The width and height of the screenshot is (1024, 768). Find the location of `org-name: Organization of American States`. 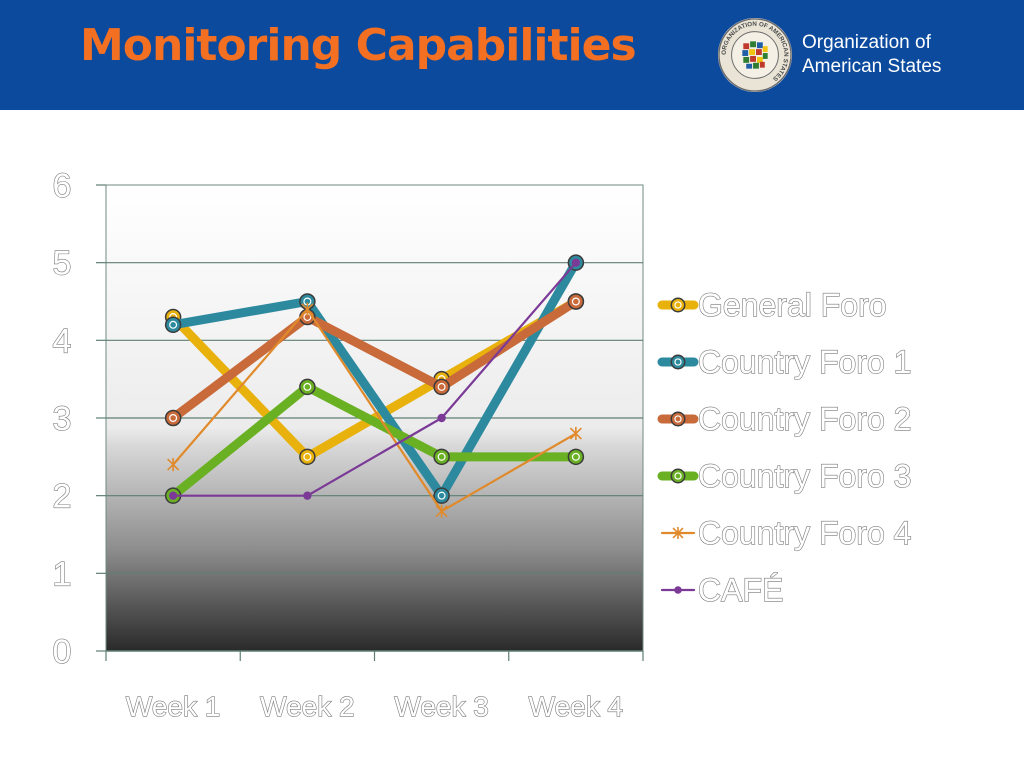

org-name: Organization of American States is located at coordinates (871, 55).